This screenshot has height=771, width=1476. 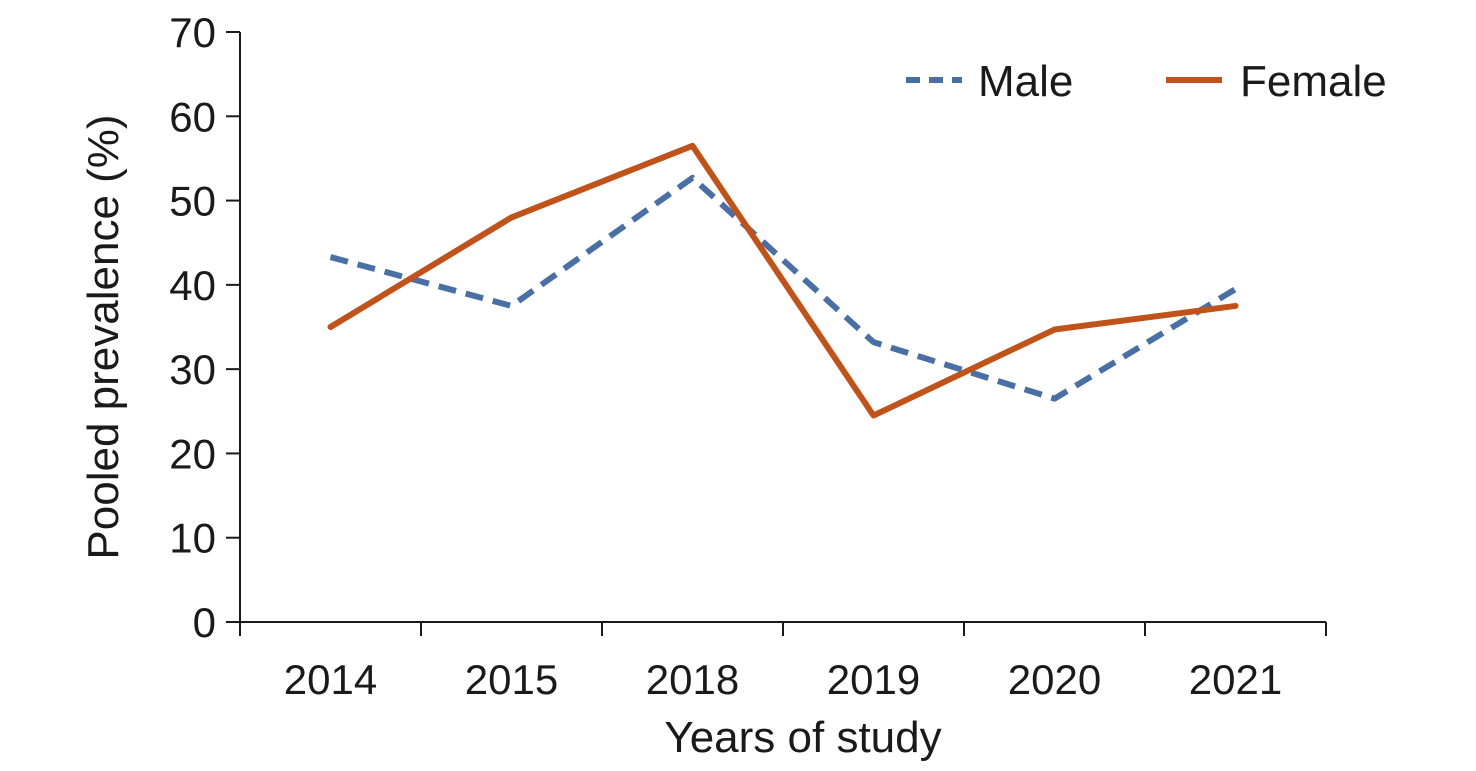 I want to click on x-axis-title: Years of study, so click(x=802, y=737).